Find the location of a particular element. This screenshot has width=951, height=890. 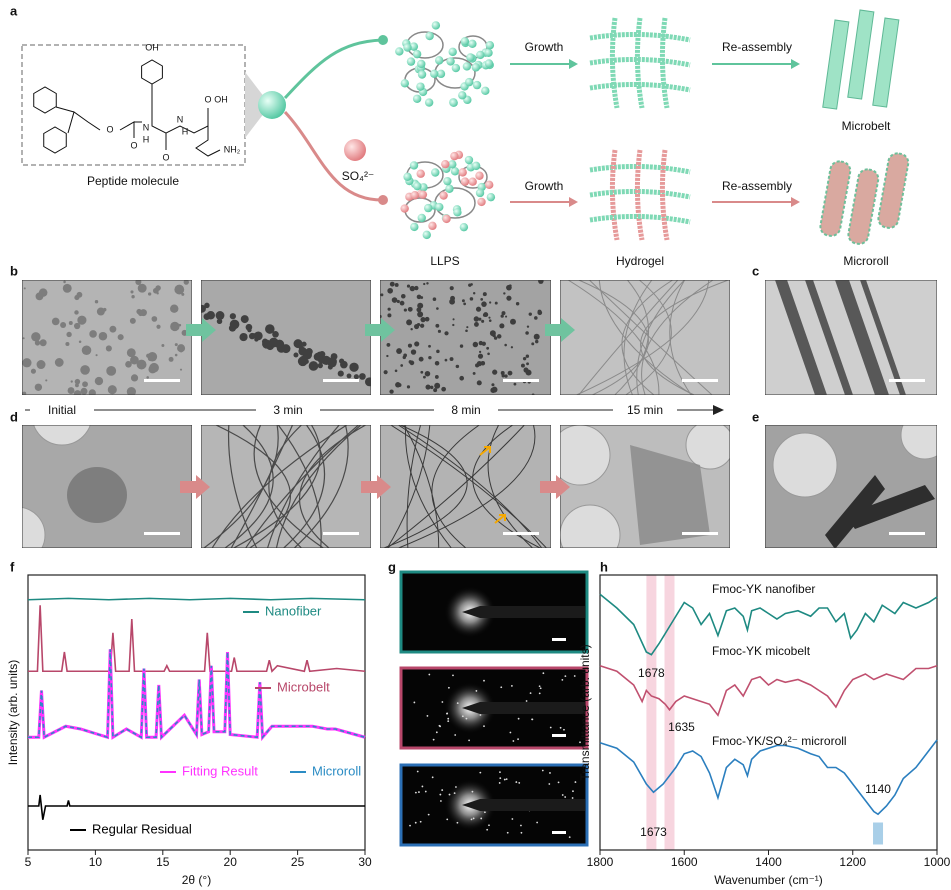

timeline-label: 15 min is located at coordinates (645, 410).